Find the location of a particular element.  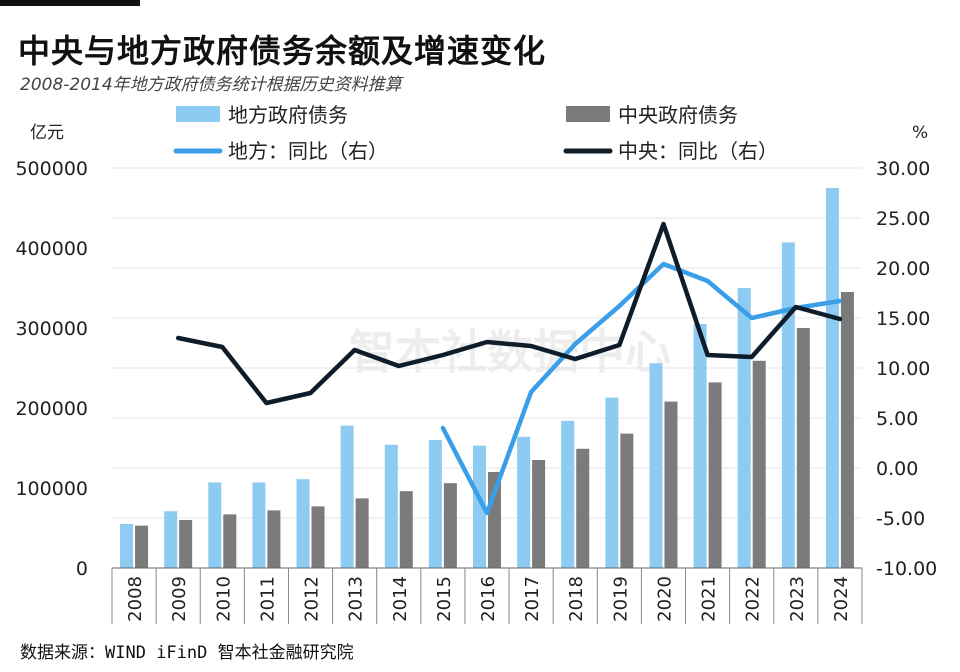

y-right-tick-label: 10.00 is located at coordinates (903, 369).